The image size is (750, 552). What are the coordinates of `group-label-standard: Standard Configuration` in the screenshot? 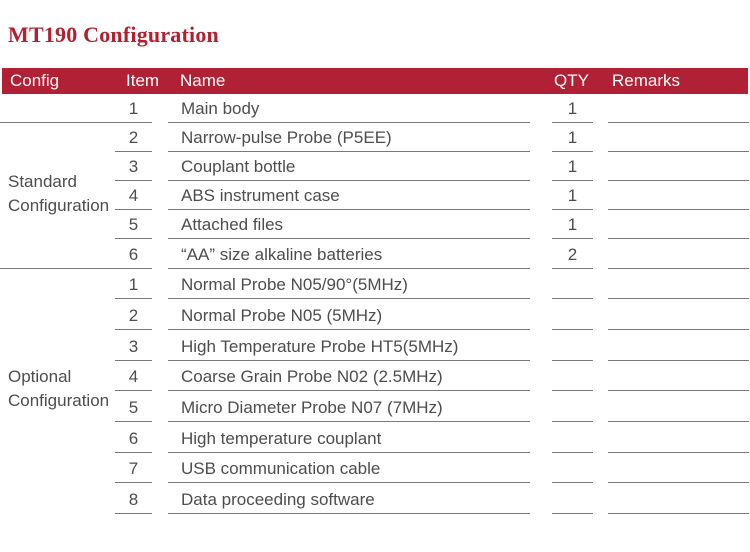 It's located at (59, 193).